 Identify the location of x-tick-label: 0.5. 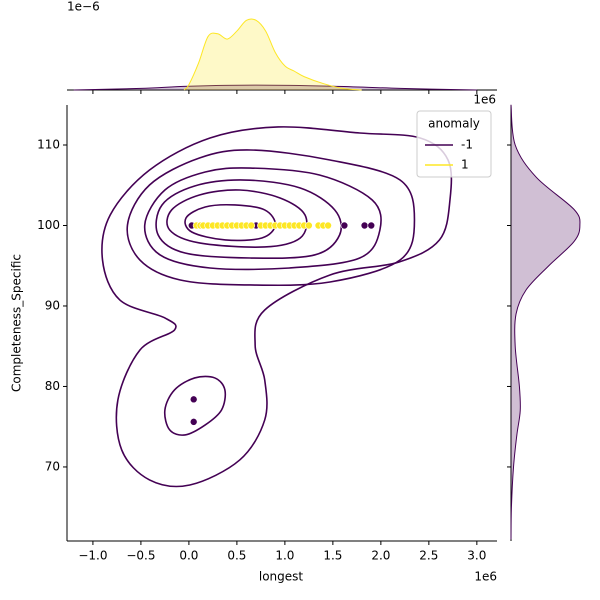
(236, 556).